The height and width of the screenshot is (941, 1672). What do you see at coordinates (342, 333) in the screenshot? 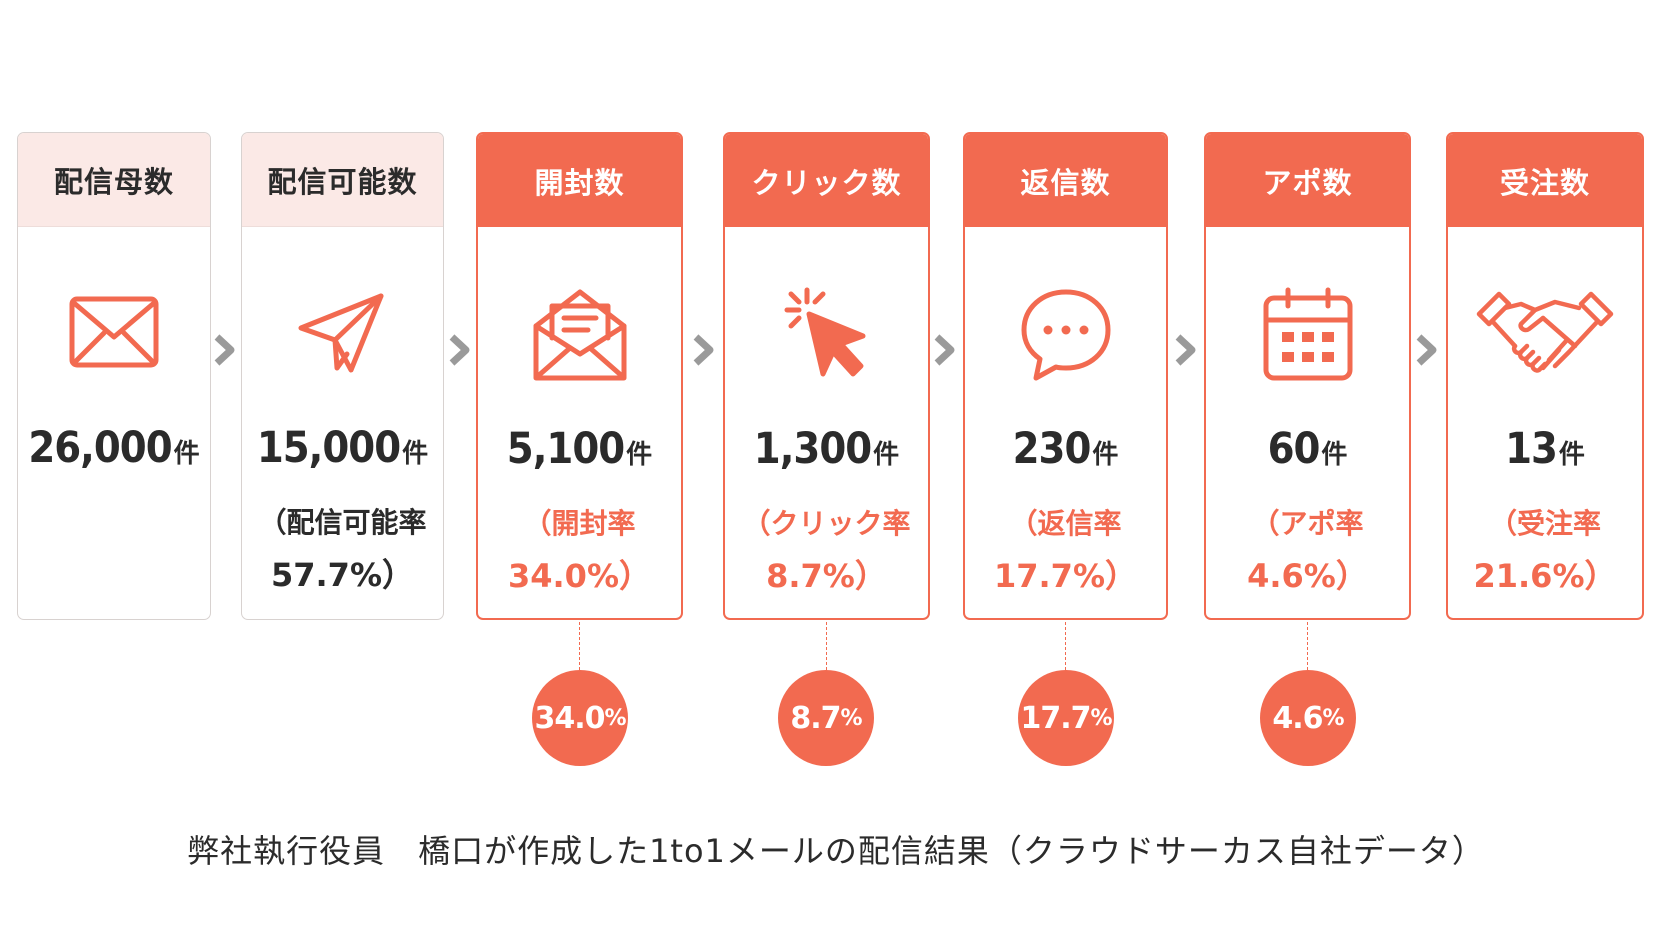
I see `paper-plane-icon` at bounding box center [342, 333].